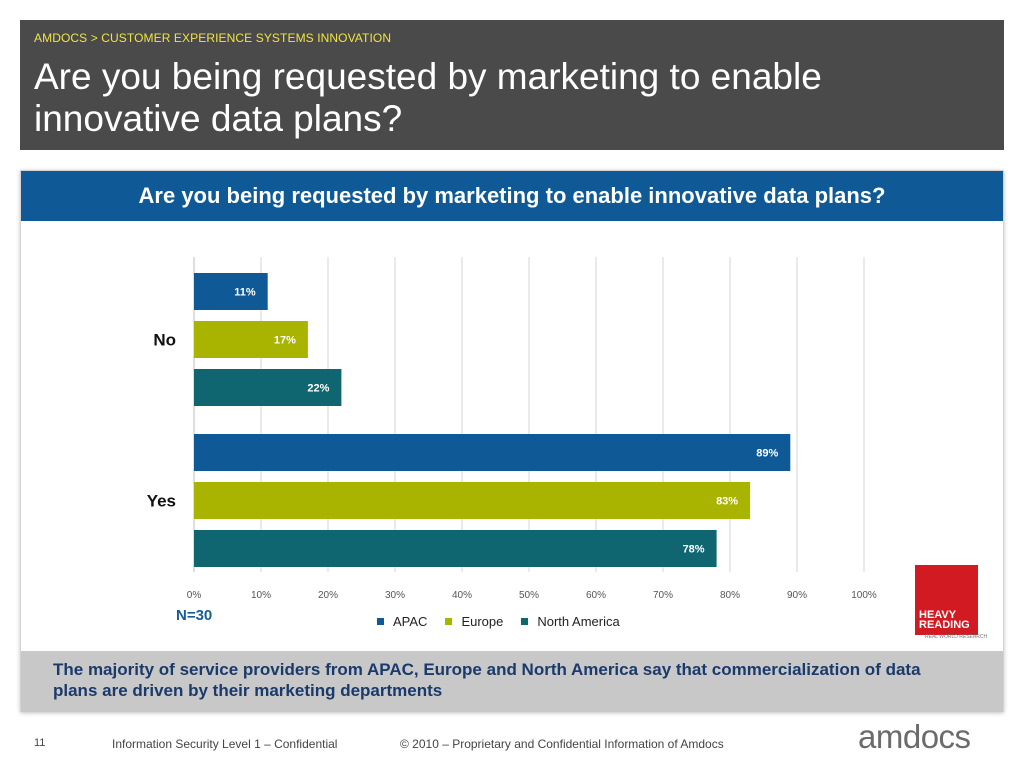 This screenshot has width=1024, height=768. I want to click on x-tick-label-0: 0%, so click(194, 595).